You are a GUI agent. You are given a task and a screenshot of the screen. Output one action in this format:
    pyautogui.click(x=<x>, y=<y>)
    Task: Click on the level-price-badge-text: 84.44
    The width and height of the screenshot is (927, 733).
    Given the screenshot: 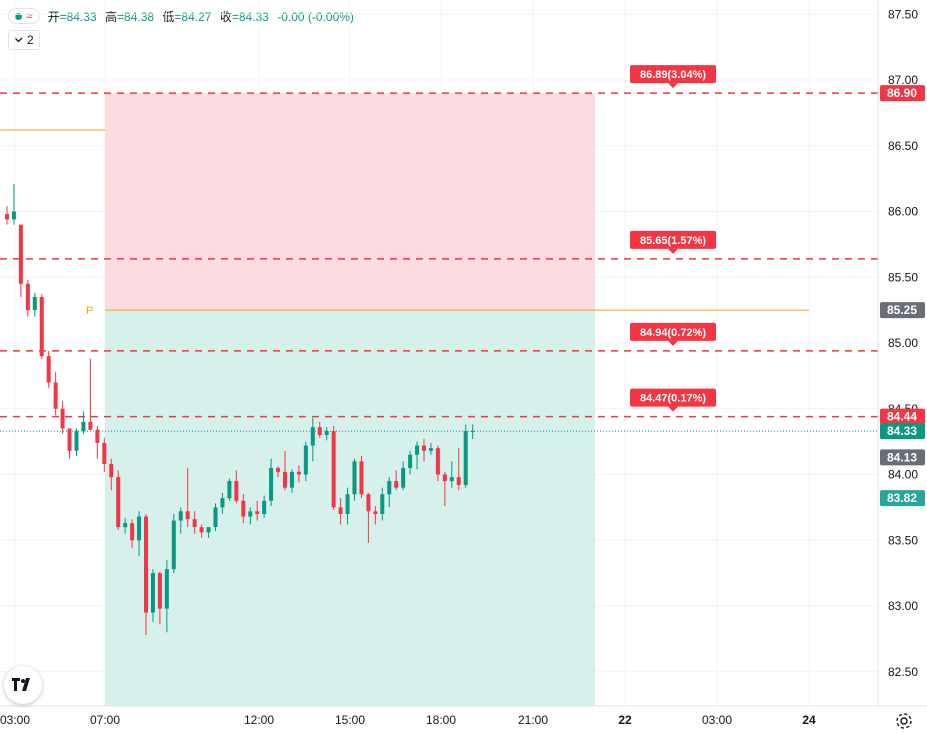 What is the action you would take?
    pyautogui.click(x=902, y=417)
    